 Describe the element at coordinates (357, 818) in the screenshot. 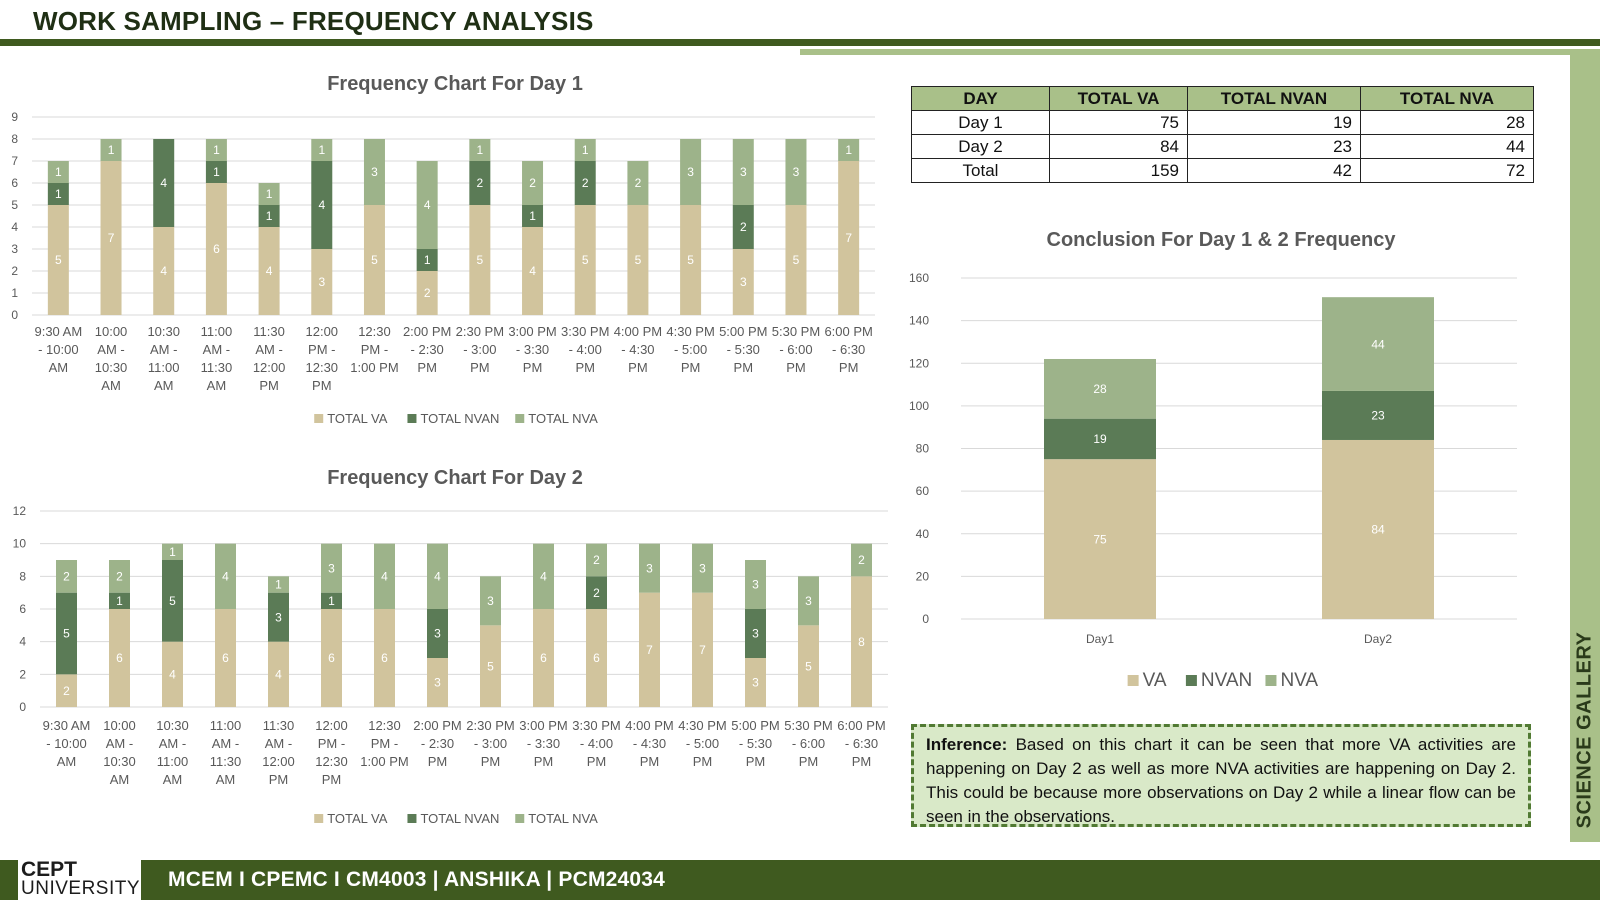

I see `legend-label: TOTAL VA` at that location.